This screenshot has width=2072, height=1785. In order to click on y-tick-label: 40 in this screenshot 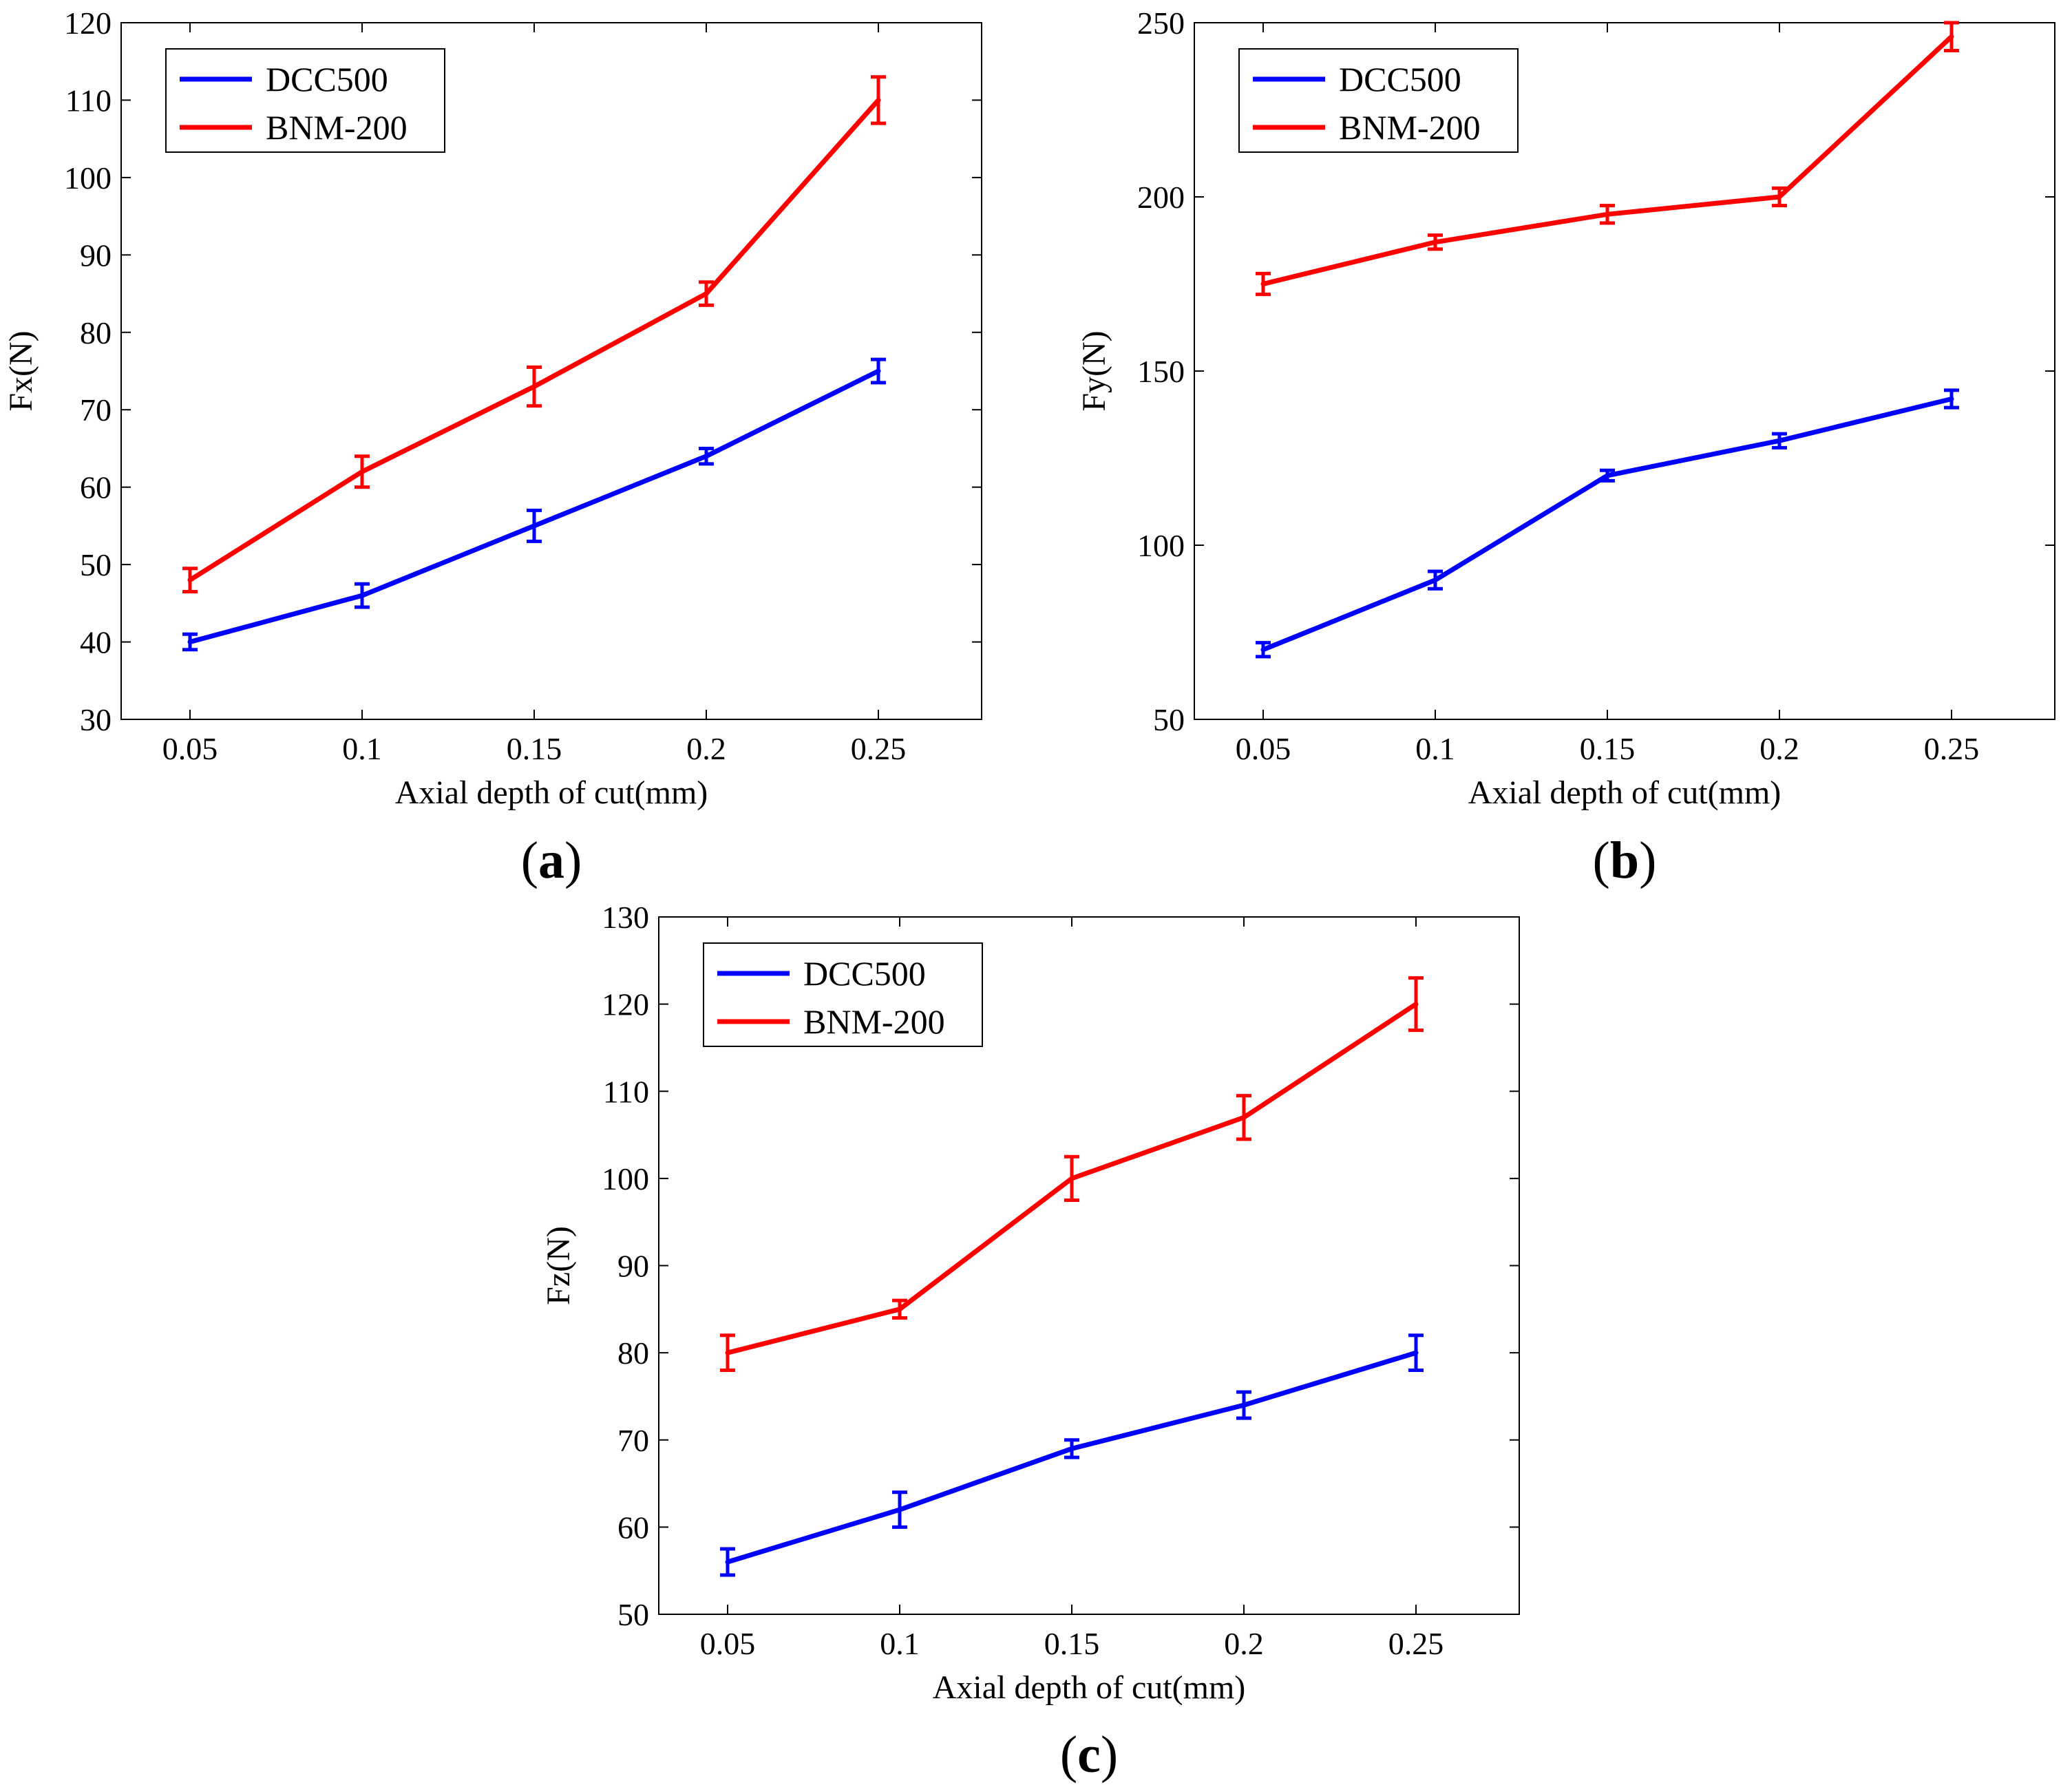, I will do `click(96, 642)`.